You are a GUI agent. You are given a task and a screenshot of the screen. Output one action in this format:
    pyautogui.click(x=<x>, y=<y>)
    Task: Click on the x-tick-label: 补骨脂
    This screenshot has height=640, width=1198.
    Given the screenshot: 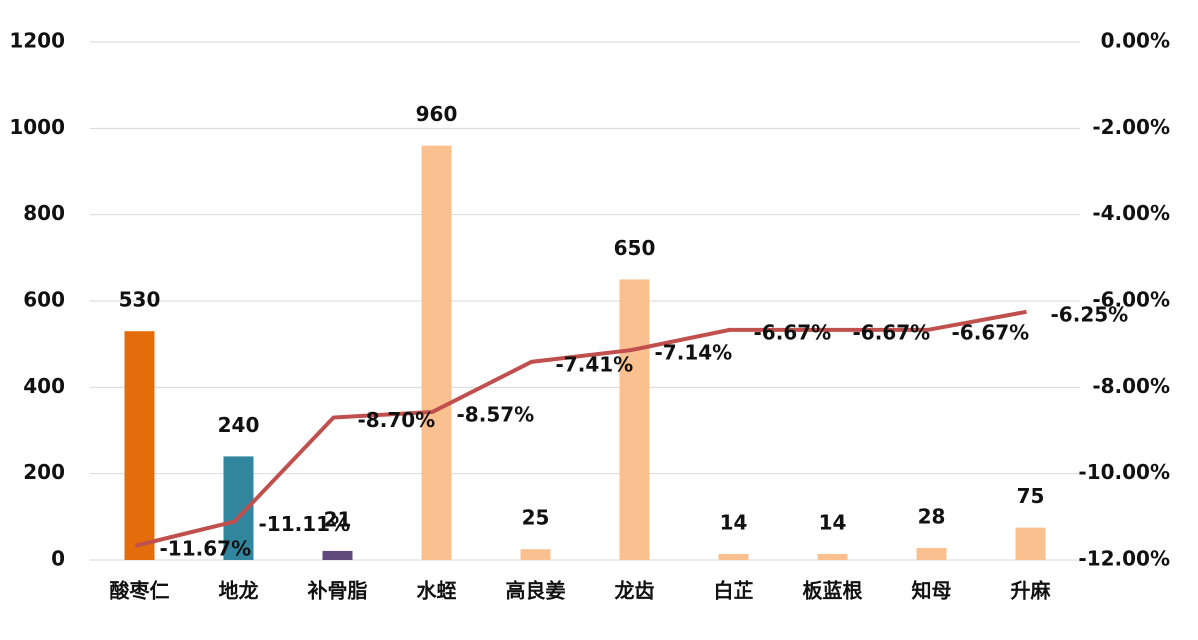 What is the action you would take?
    pyautogui.click(x=337, y=591)
    